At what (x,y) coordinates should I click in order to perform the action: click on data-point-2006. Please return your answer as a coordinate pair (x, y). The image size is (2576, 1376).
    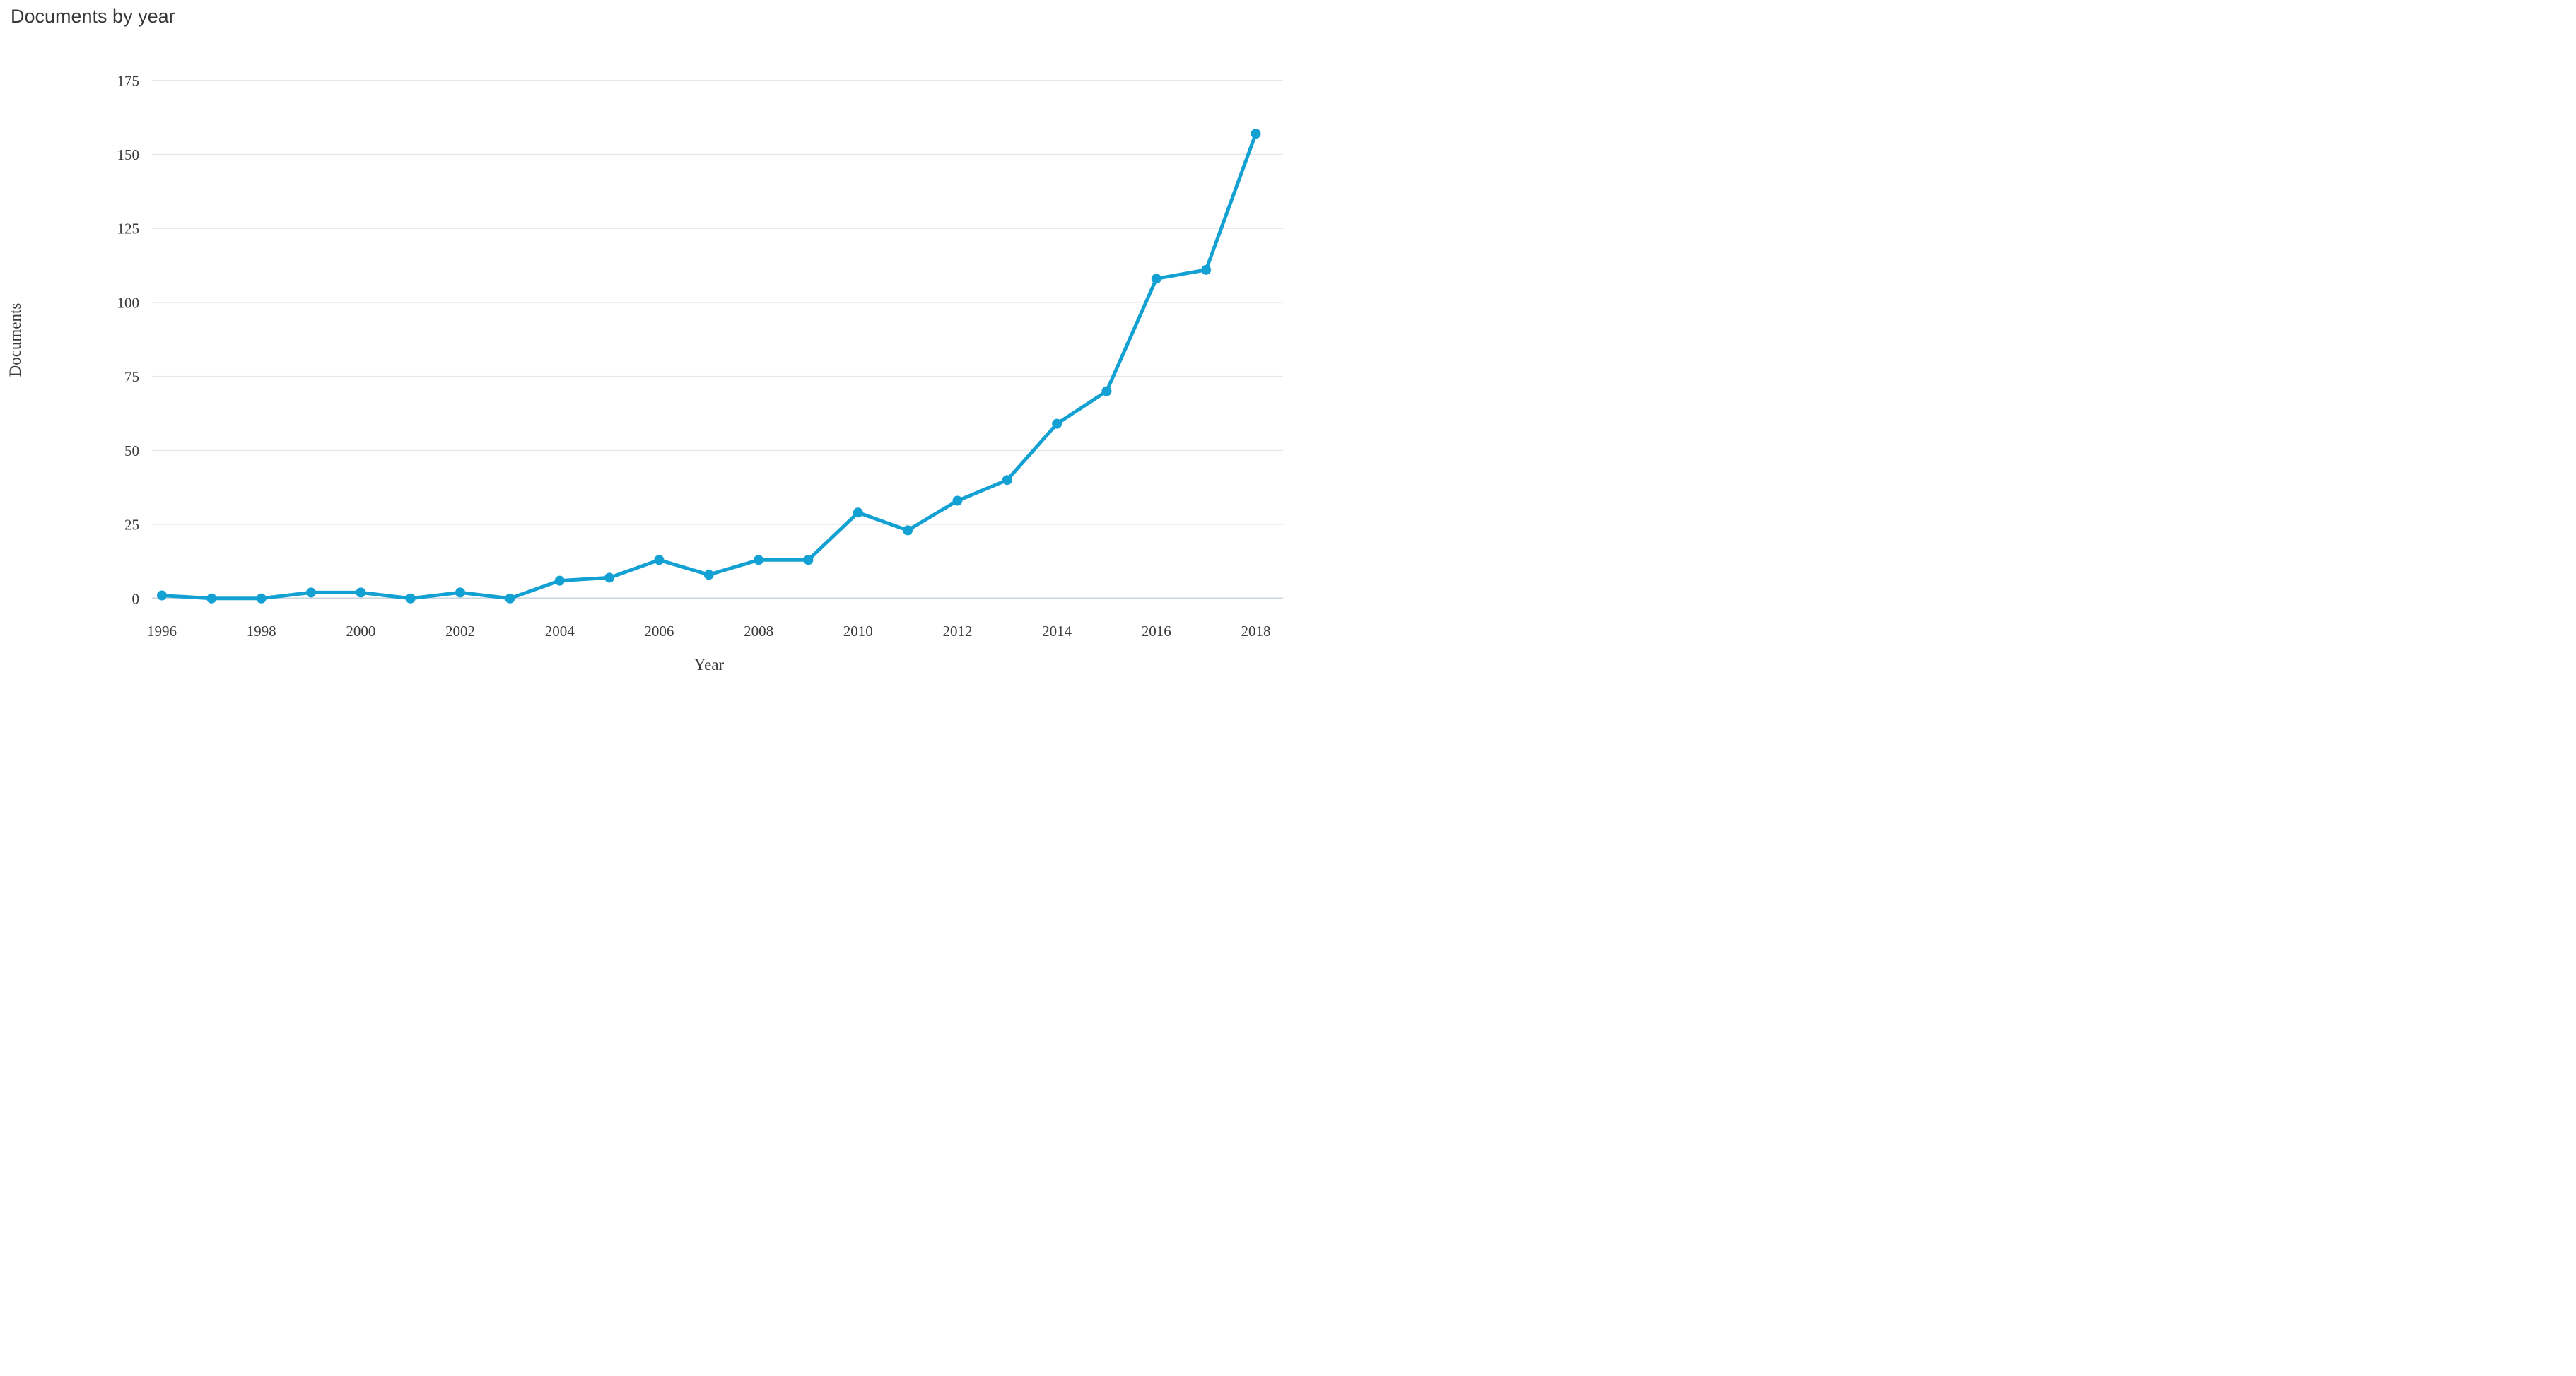
    Looking at the image, I should click on (660, 560).